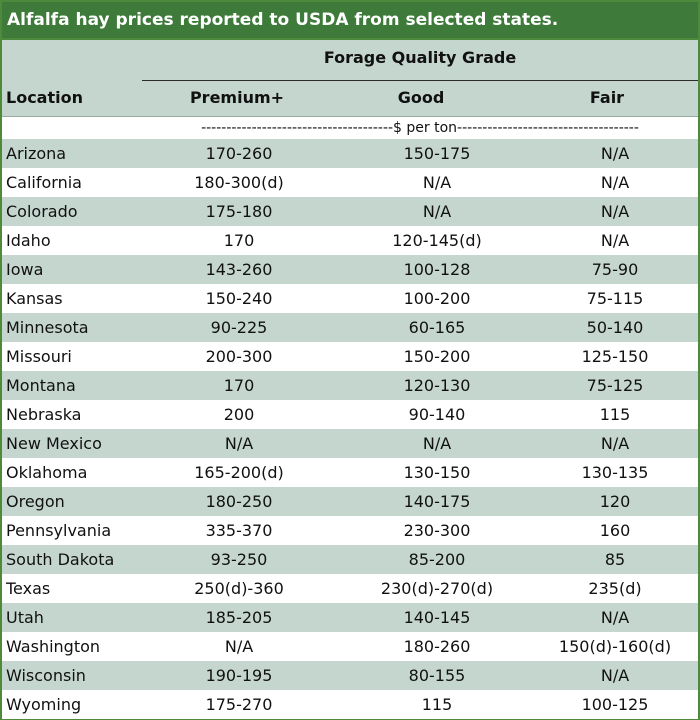  What do you see at coordinates (437, 298) in the screenshot?
I see `good-cell: 100-200` at bounding box center [437, 298].